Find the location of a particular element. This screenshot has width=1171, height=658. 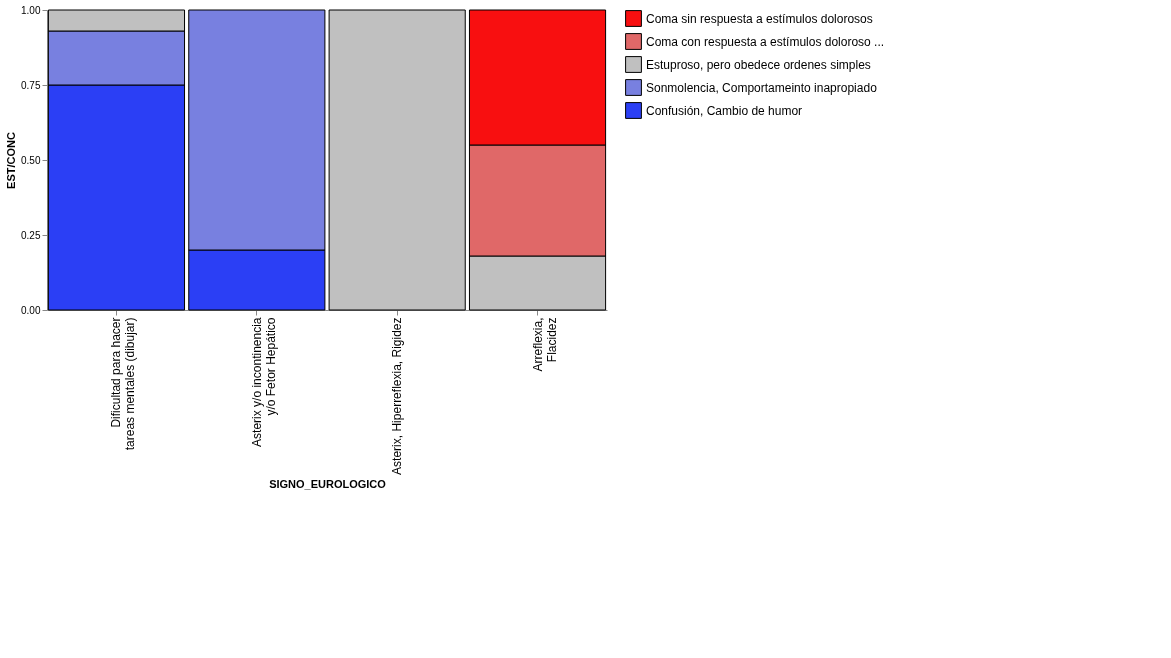

y-tick-label: 0.50 is located at coordinates (31, 160).